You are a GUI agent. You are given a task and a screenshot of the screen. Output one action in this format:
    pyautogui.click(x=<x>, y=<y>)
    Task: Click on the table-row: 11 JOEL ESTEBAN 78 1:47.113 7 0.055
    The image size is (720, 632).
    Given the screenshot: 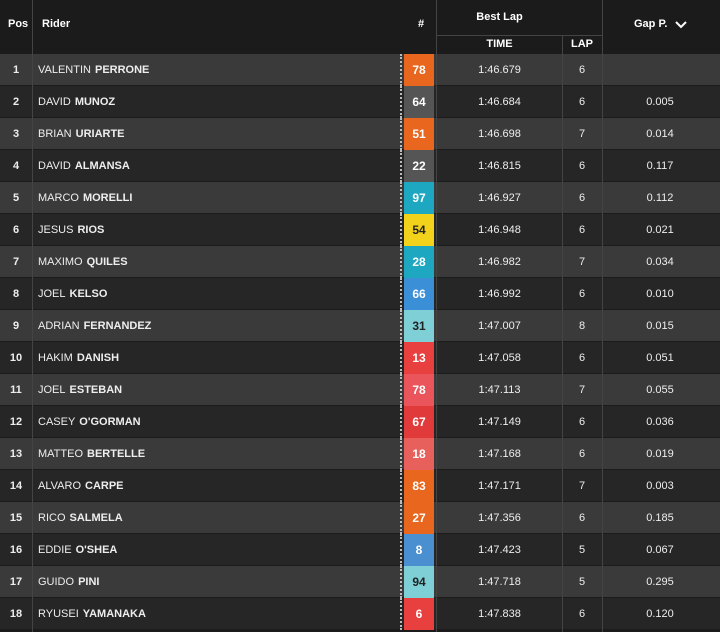 What is the action you would take?
    pyautogui.click(x=360, y=390)
    